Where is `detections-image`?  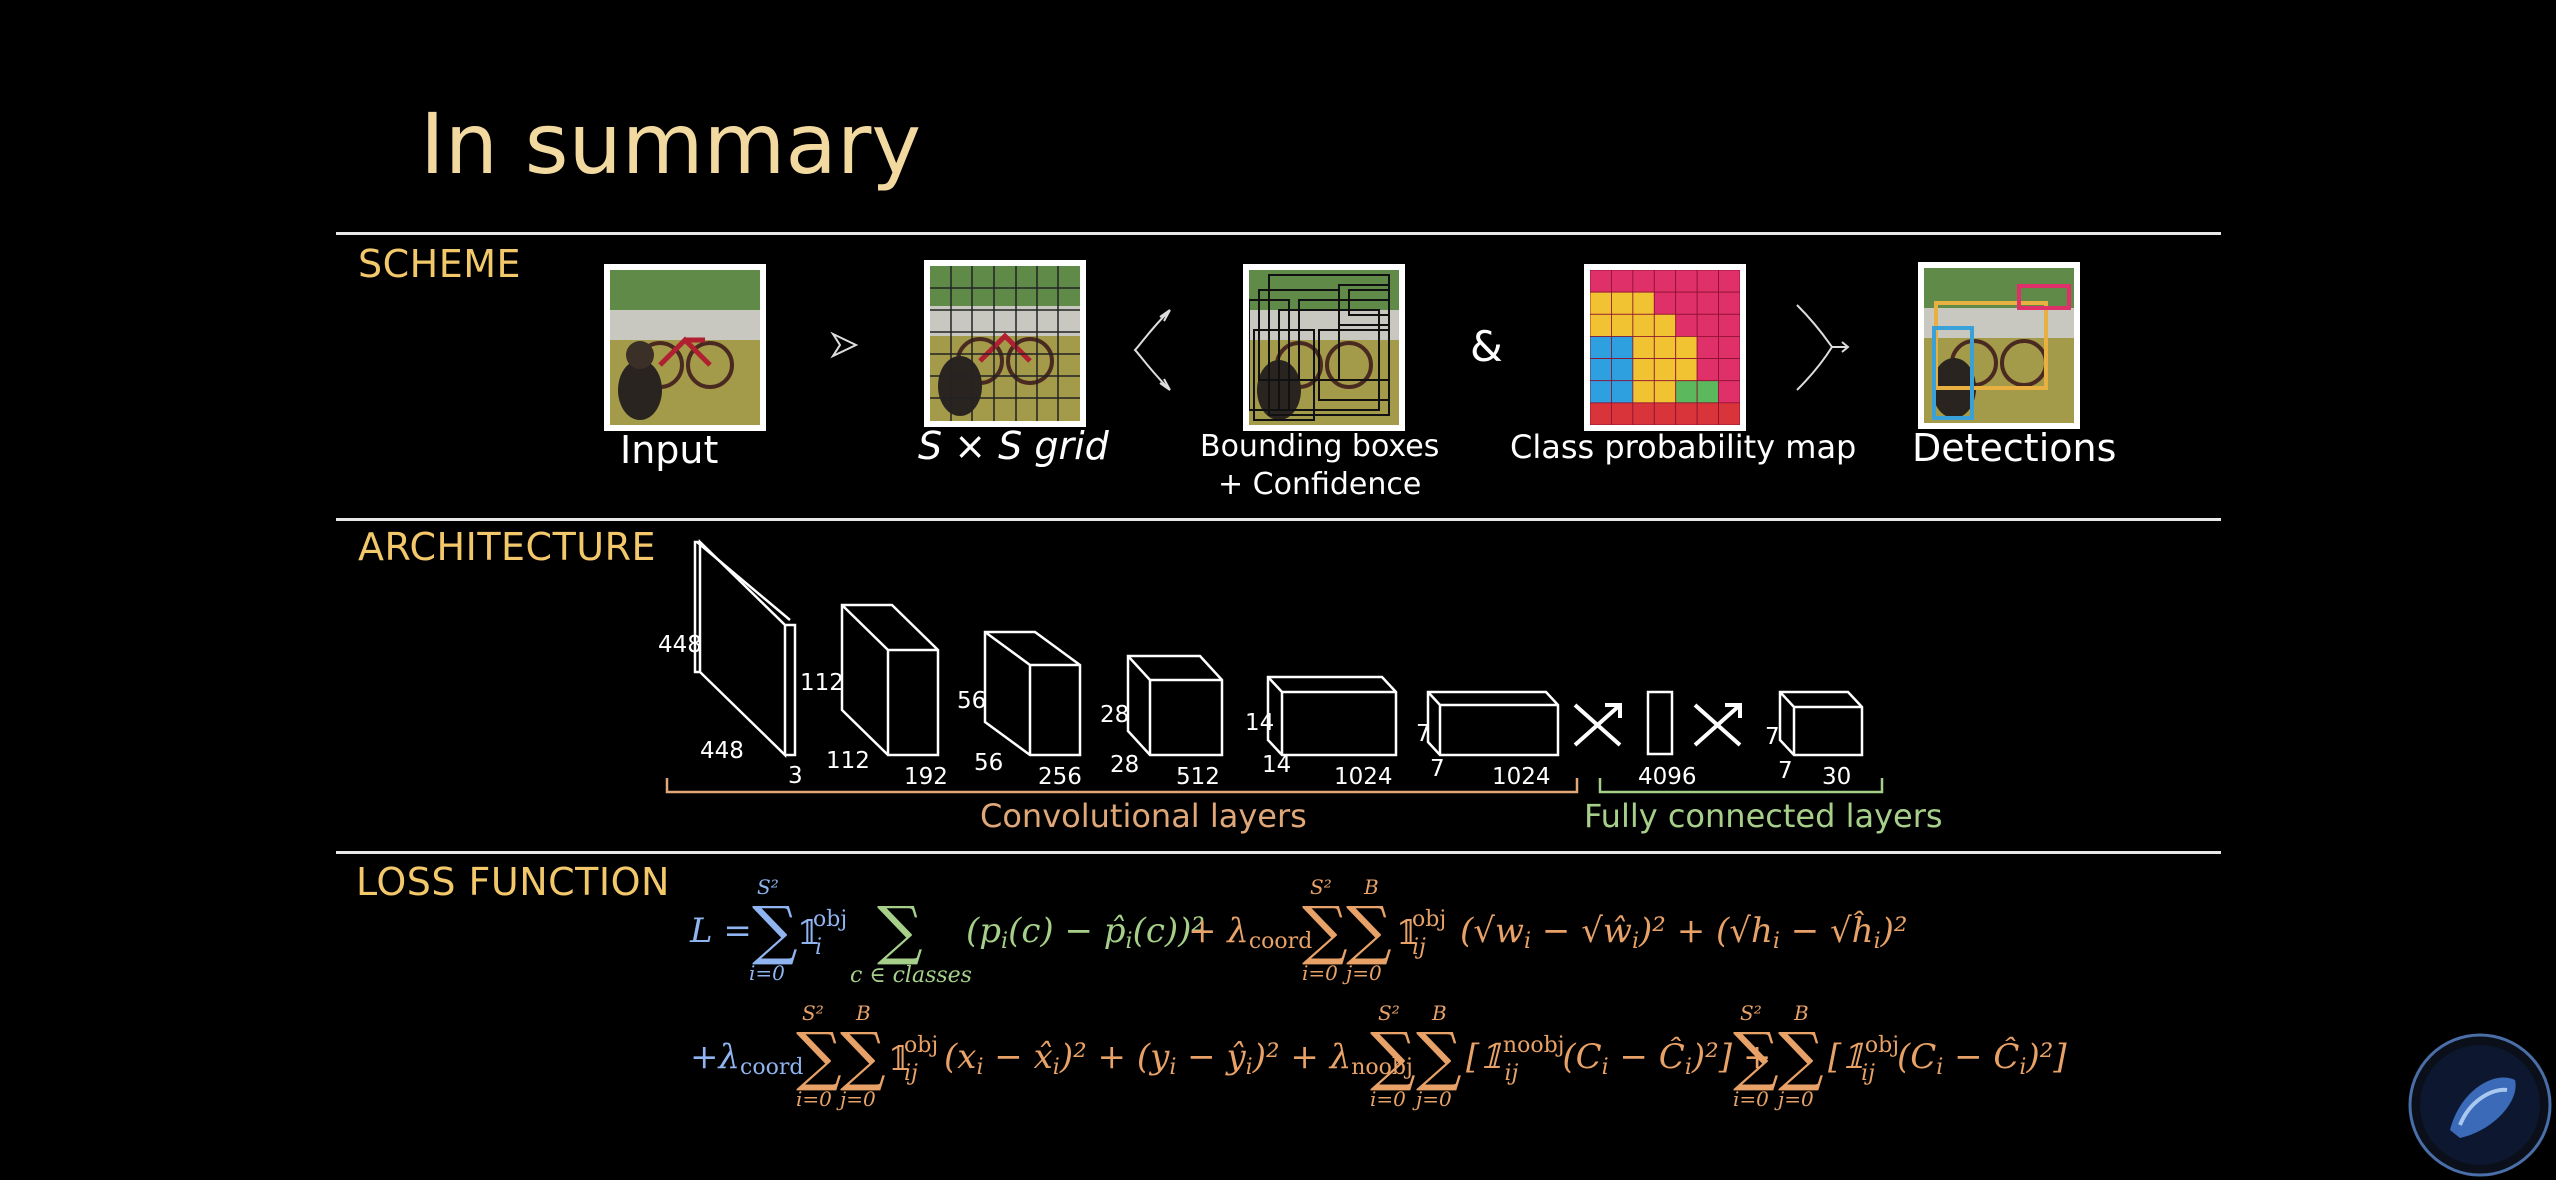
detections-image is located at coordinates (1999, 345).